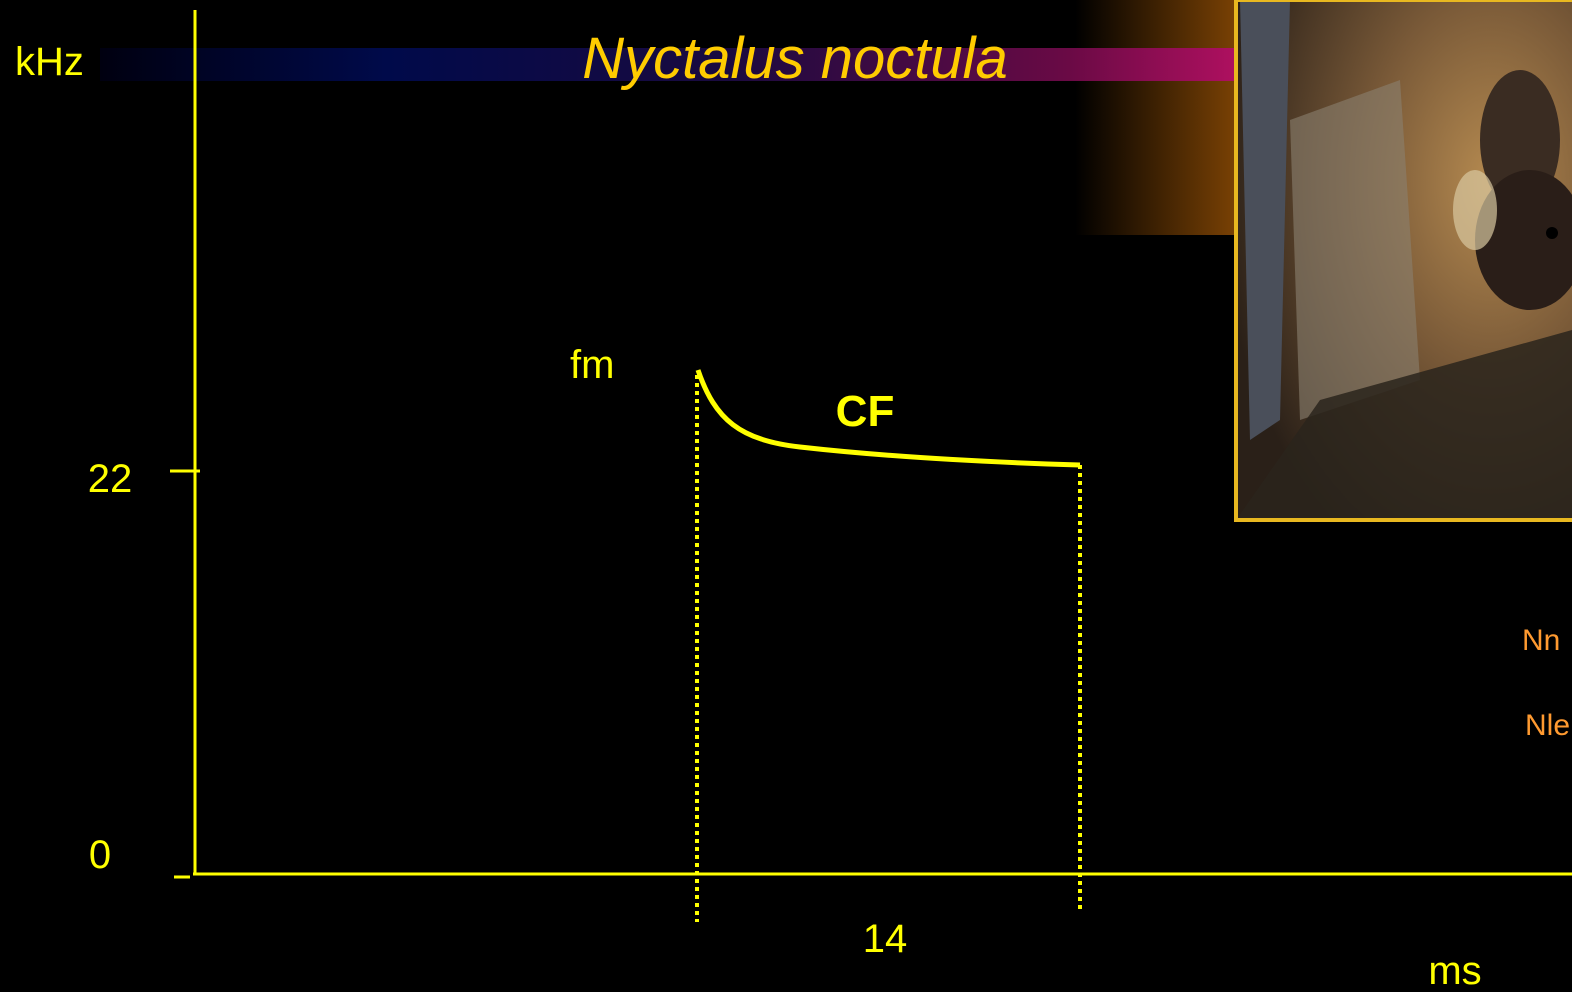 The image size is (1572, 992). Describe the element at coordinates (110, 479) in the screenshot. I see `y-tick-label: 22` at that location.